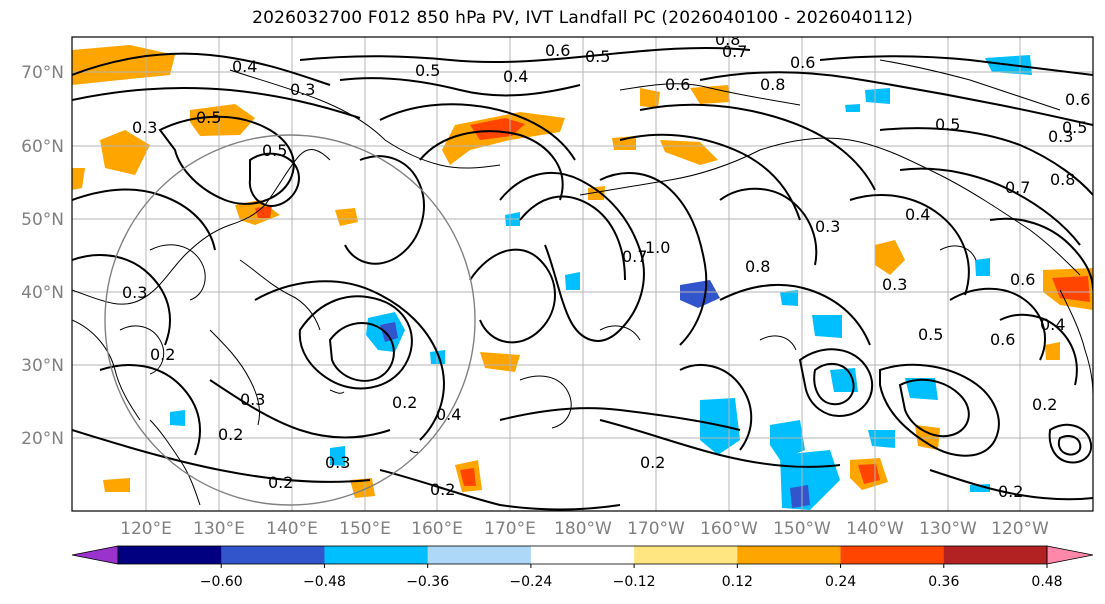 This screenshot has width=1105, height=604. What do you see at coordinates (324, 582) in the screenshot?
I see `colorbar-tick-label: −0.48` at bounding box center [324, 582].